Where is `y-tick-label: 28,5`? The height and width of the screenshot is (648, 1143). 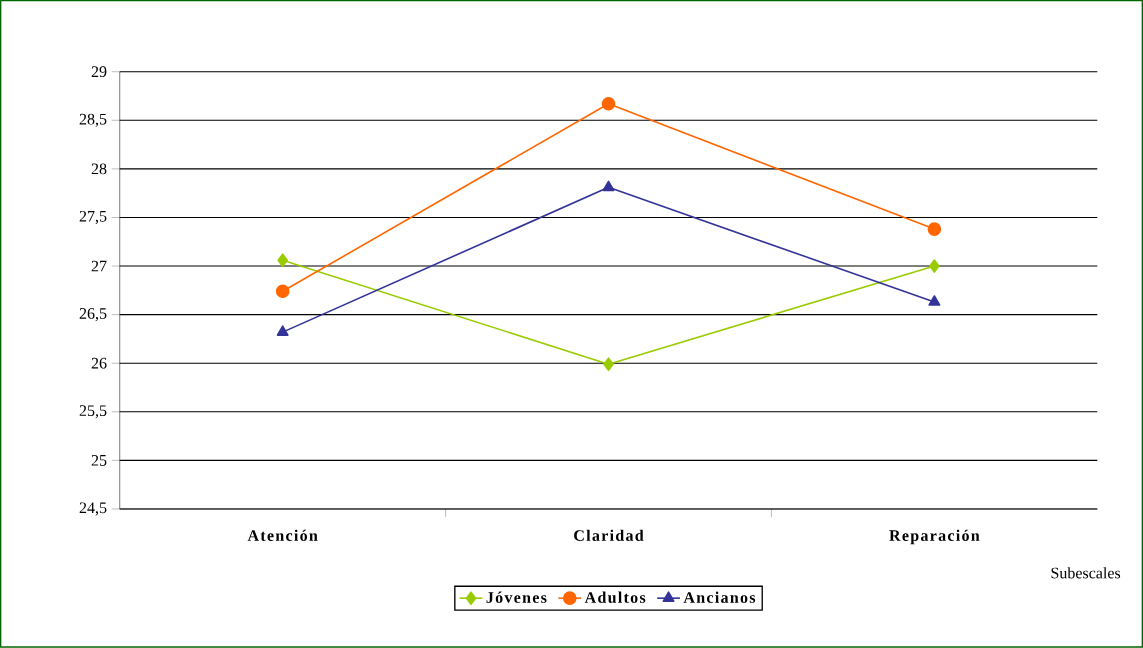 y-tick-label: 28,5 is located at coordinates (93, 120).